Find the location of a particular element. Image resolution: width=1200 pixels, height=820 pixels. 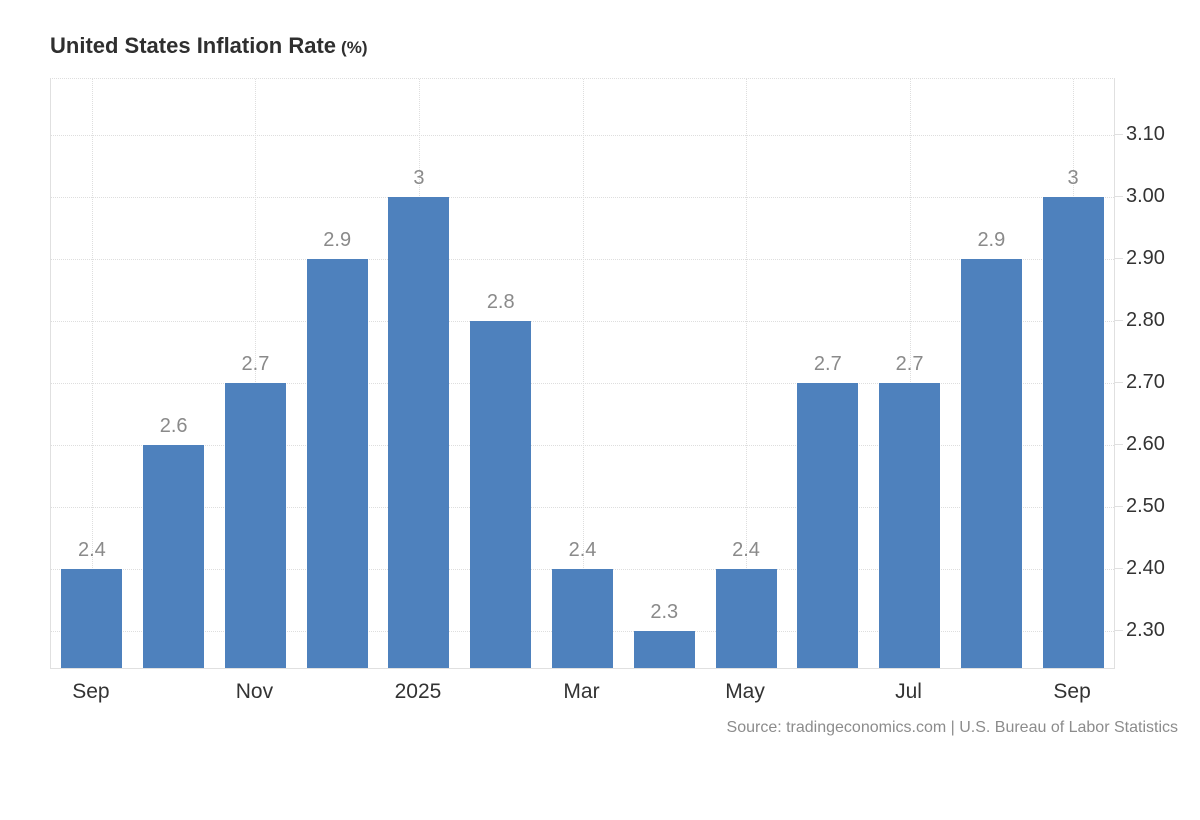

x-axis-tick-label: May is located at coordinates (745, 691).